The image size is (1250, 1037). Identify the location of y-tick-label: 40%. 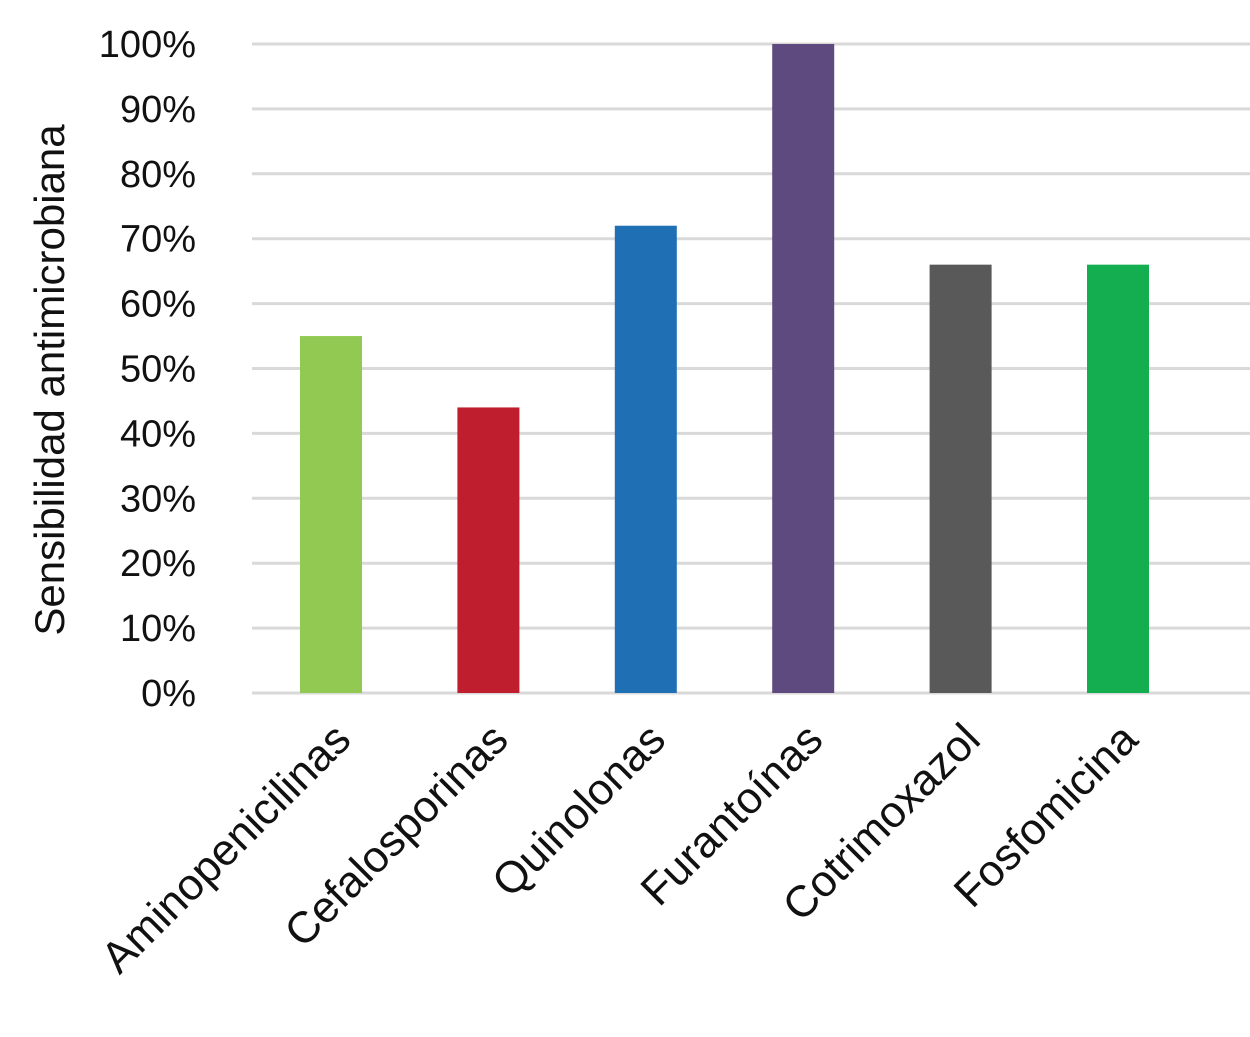
(158, 434).